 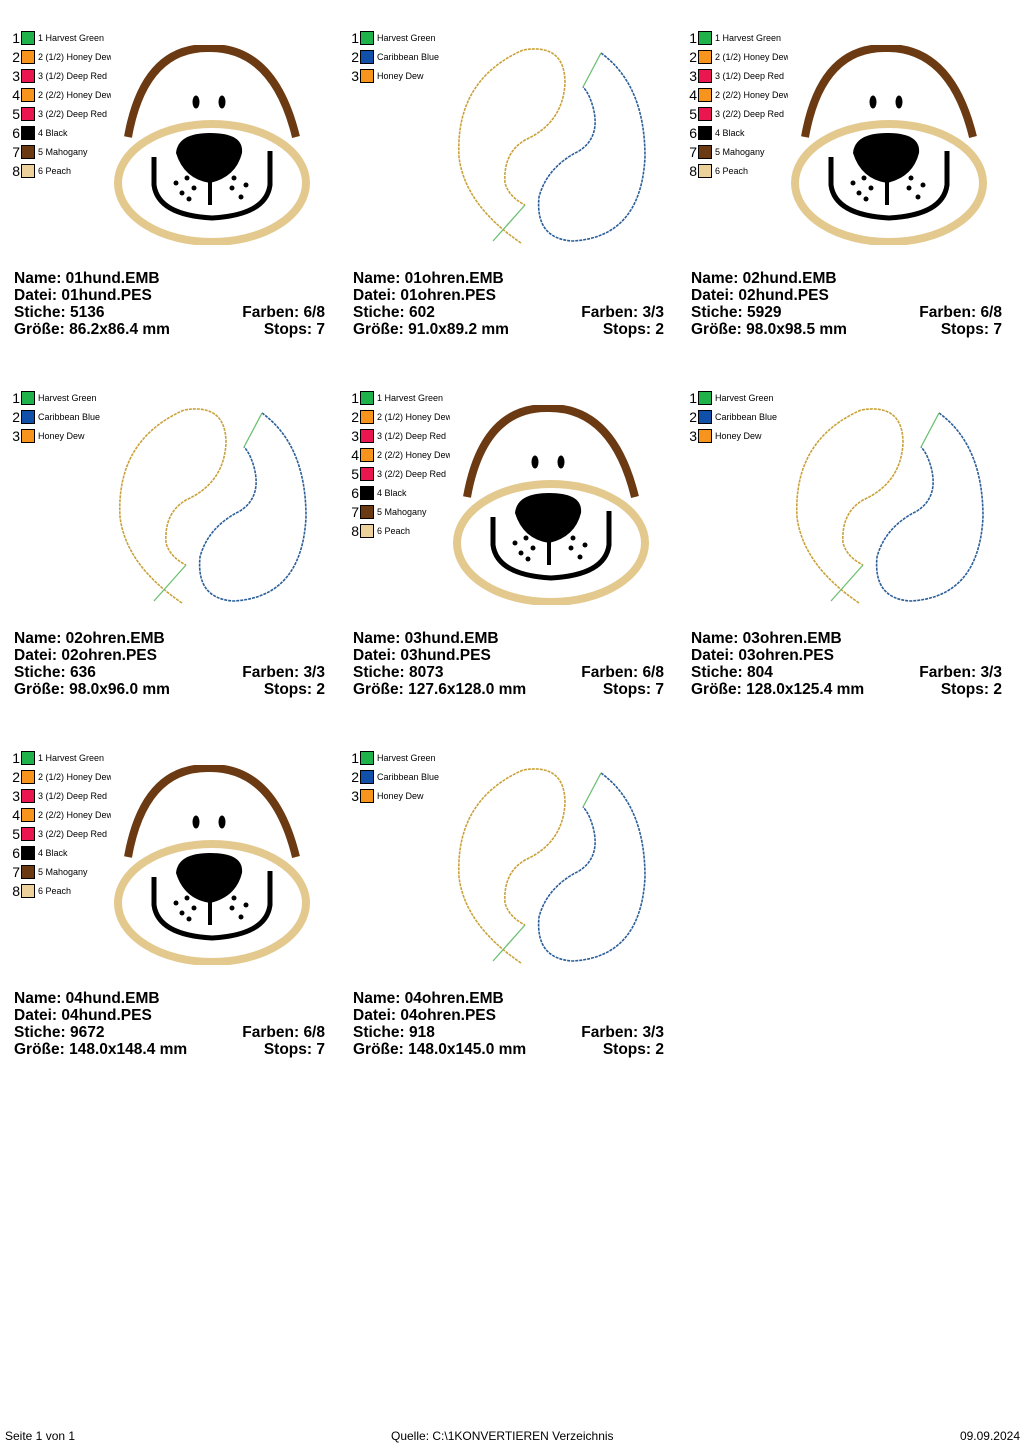 I want to click on color-legend-item: 8 6 Peach, so click(x=61, y=890).